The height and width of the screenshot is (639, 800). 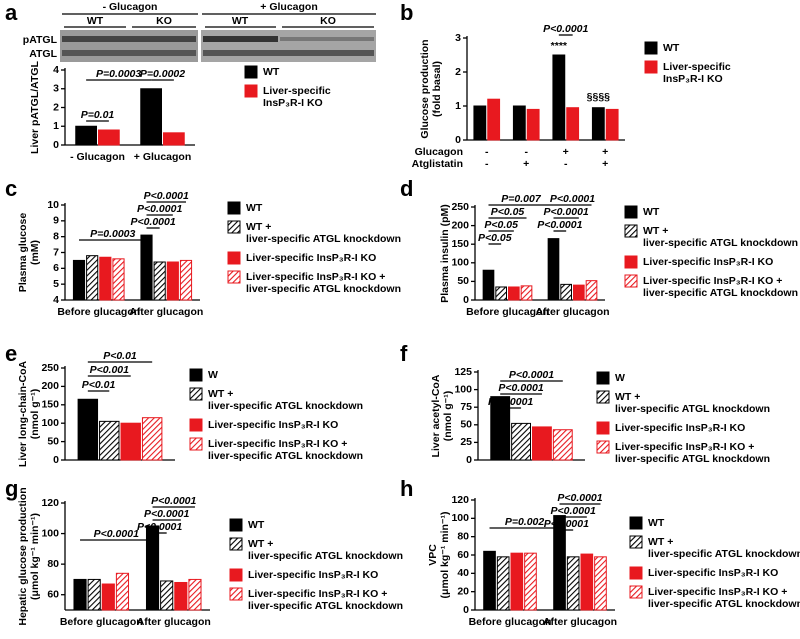 What do you see at coordinates (433, 555) in the screenshot?
I see `y-axis-label: VPC` at bounding box center [433, 555].